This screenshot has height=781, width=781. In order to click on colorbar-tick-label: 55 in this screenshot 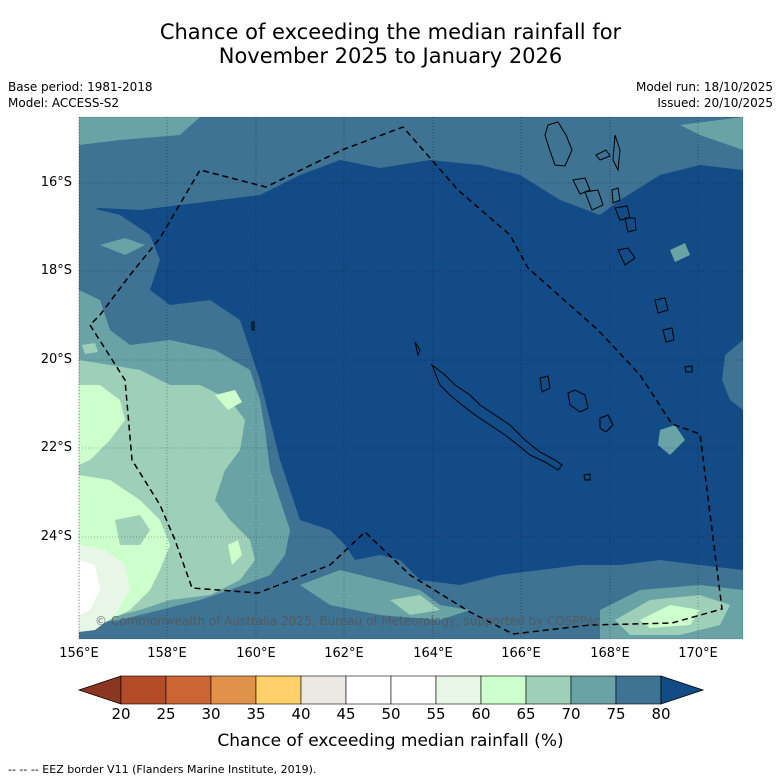, I will do `click(436, 714)`.